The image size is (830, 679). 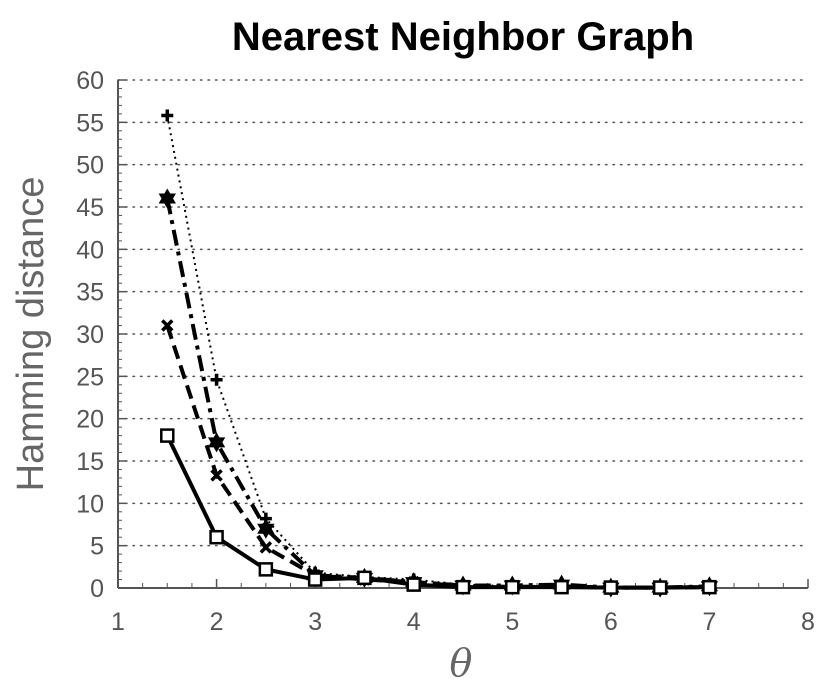 What do you see at coordinates (90, 250) in the screenshot?
I see `y-tick-label: 40` at bounding box center [90, 250].